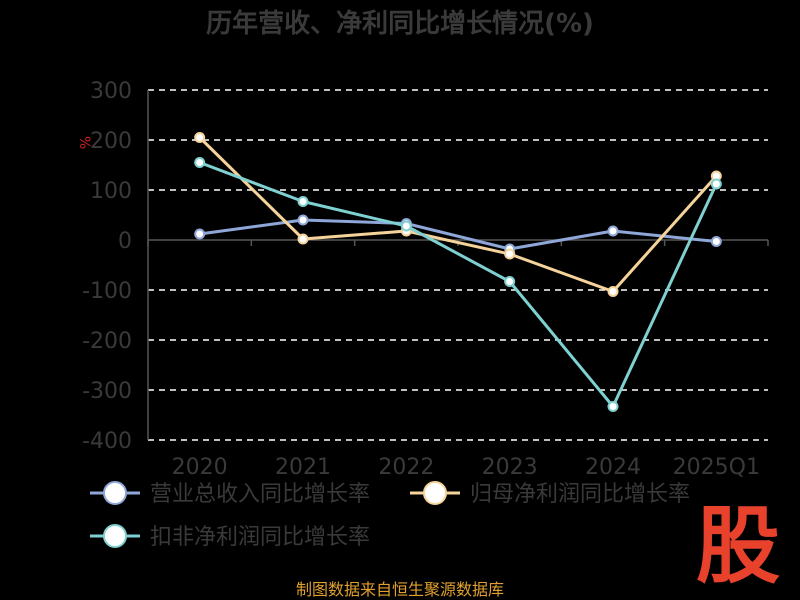  What do you see at coordinates (613, 467) in the screenshot?
I see `x-tick-label: 2024` at bounding box center [613, 467].